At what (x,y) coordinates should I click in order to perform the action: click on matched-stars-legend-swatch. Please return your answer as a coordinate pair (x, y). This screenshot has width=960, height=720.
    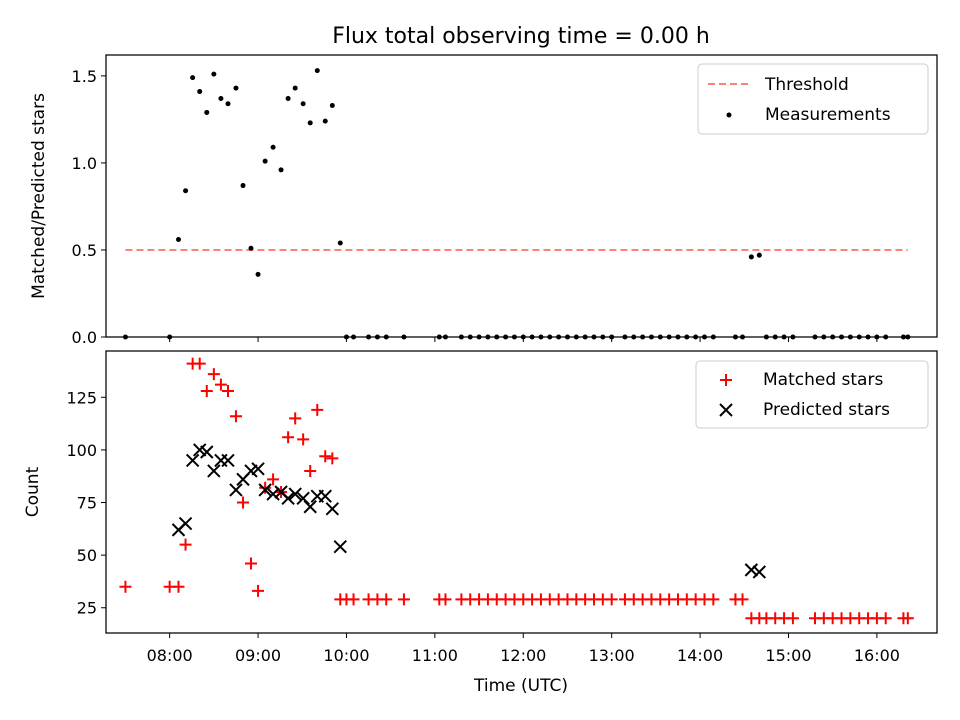
    Looking at the image, I should click on (726, 380).